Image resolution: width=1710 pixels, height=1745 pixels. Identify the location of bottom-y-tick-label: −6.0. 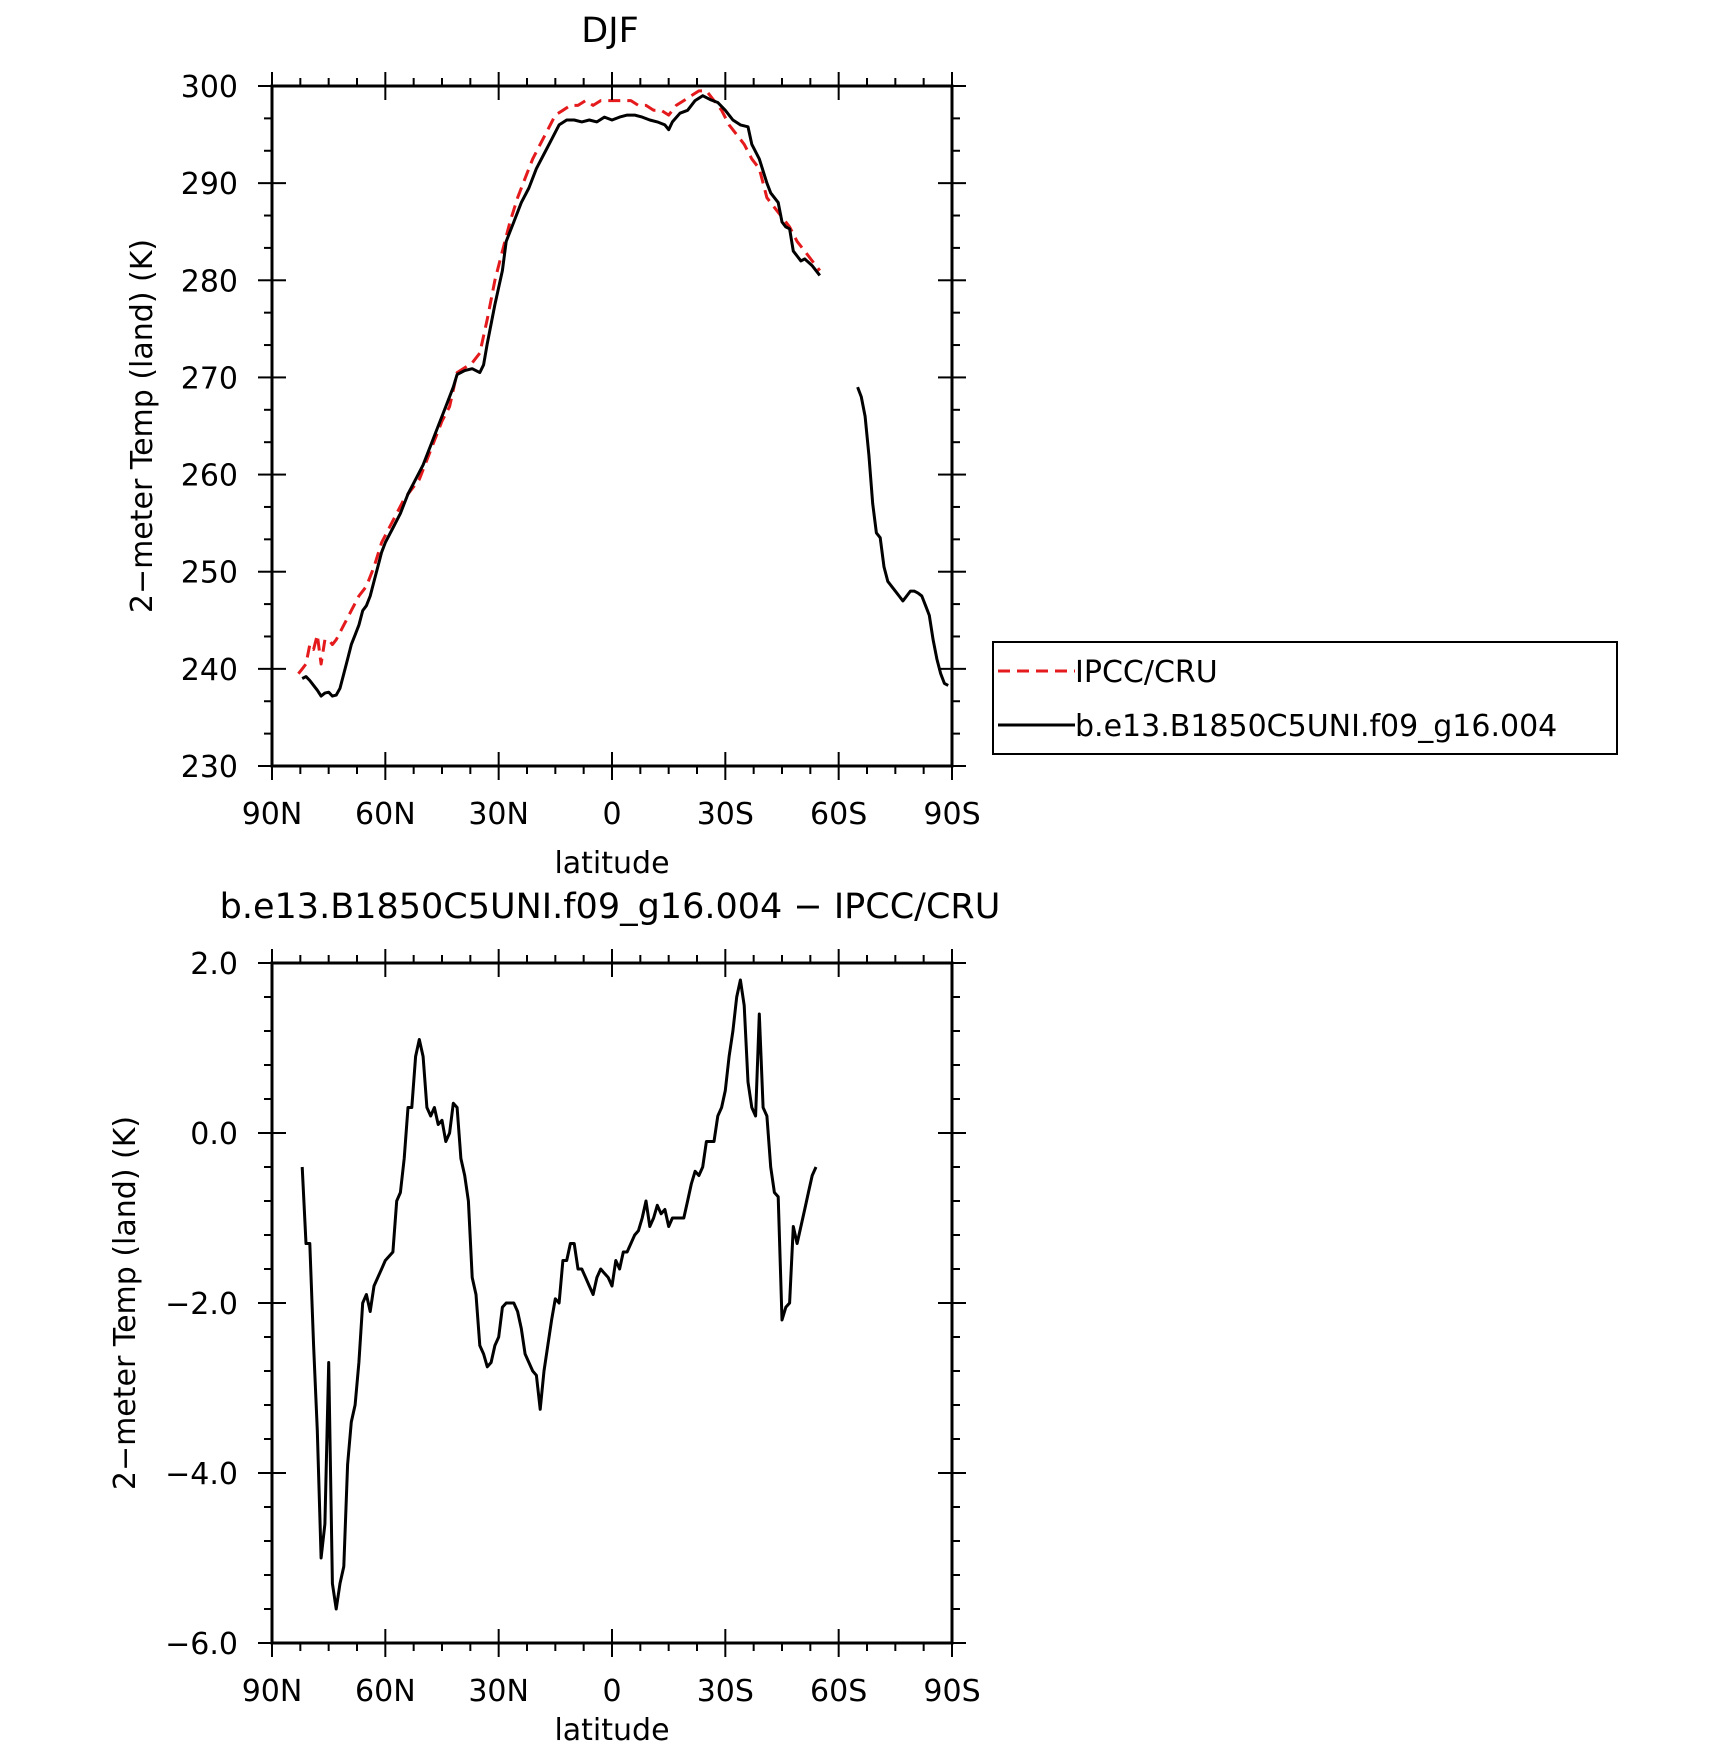
(201, 1644).